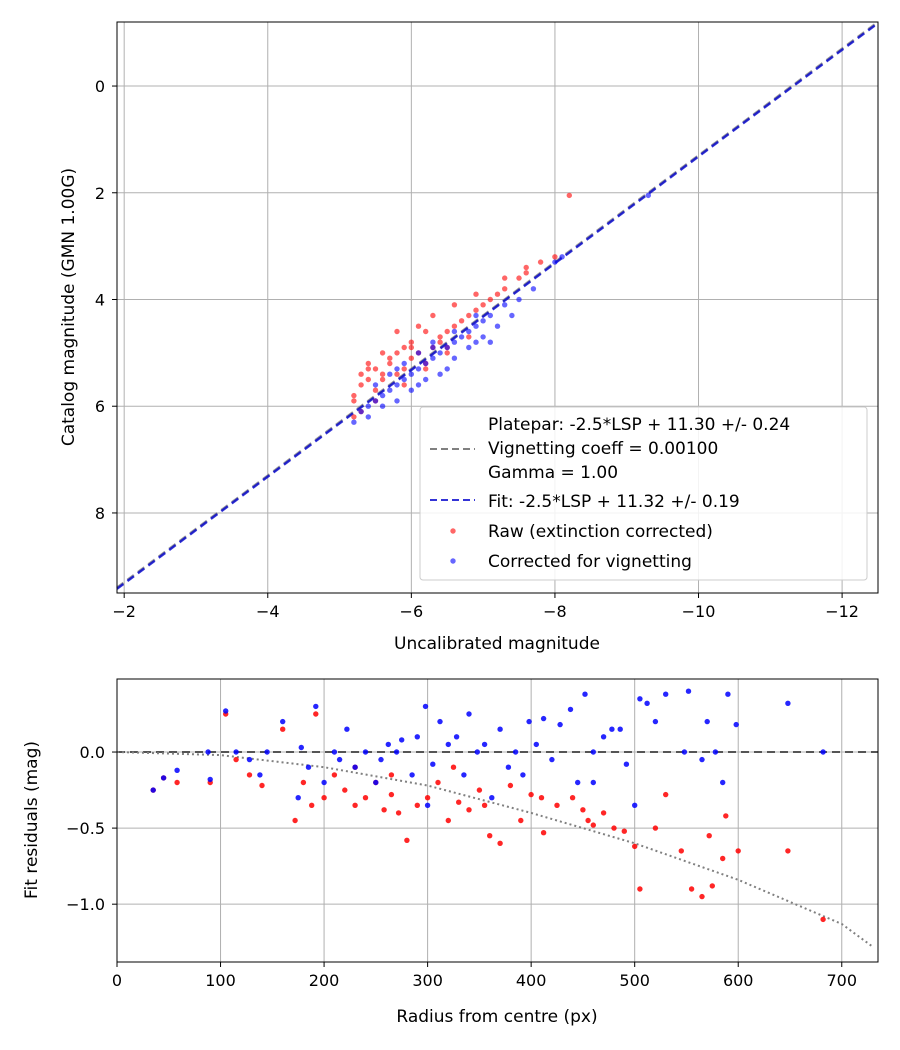  Describe the element at coordinates (324, 980) in the screenshot. I see `bottom-x-tick-label: 200` at that location.